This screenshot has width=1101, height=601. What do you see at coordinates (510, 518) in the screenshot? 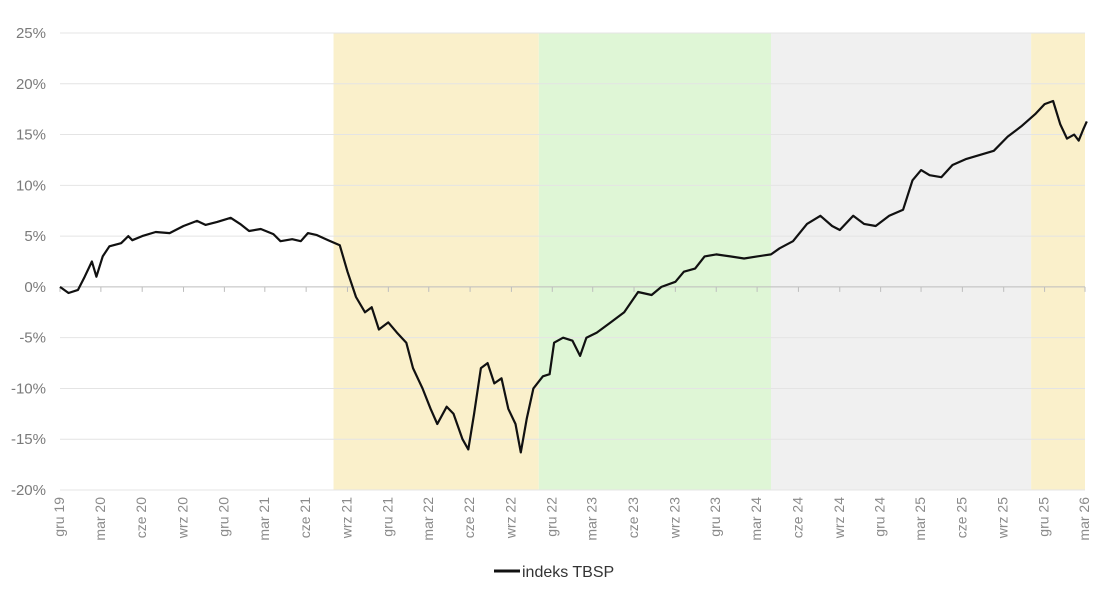
I see `x-tick-label: wrz 22` at bounding box center [510, 518].